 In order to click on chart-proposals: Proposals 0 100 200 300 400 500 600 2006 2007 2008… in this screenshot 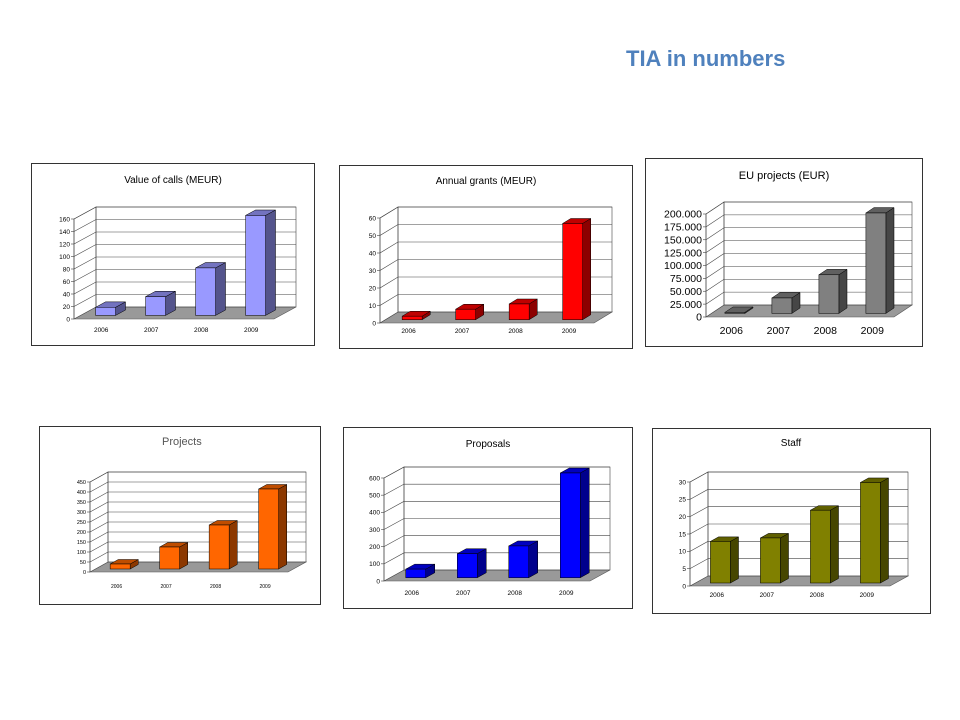, I will do `click(488, 518)`.